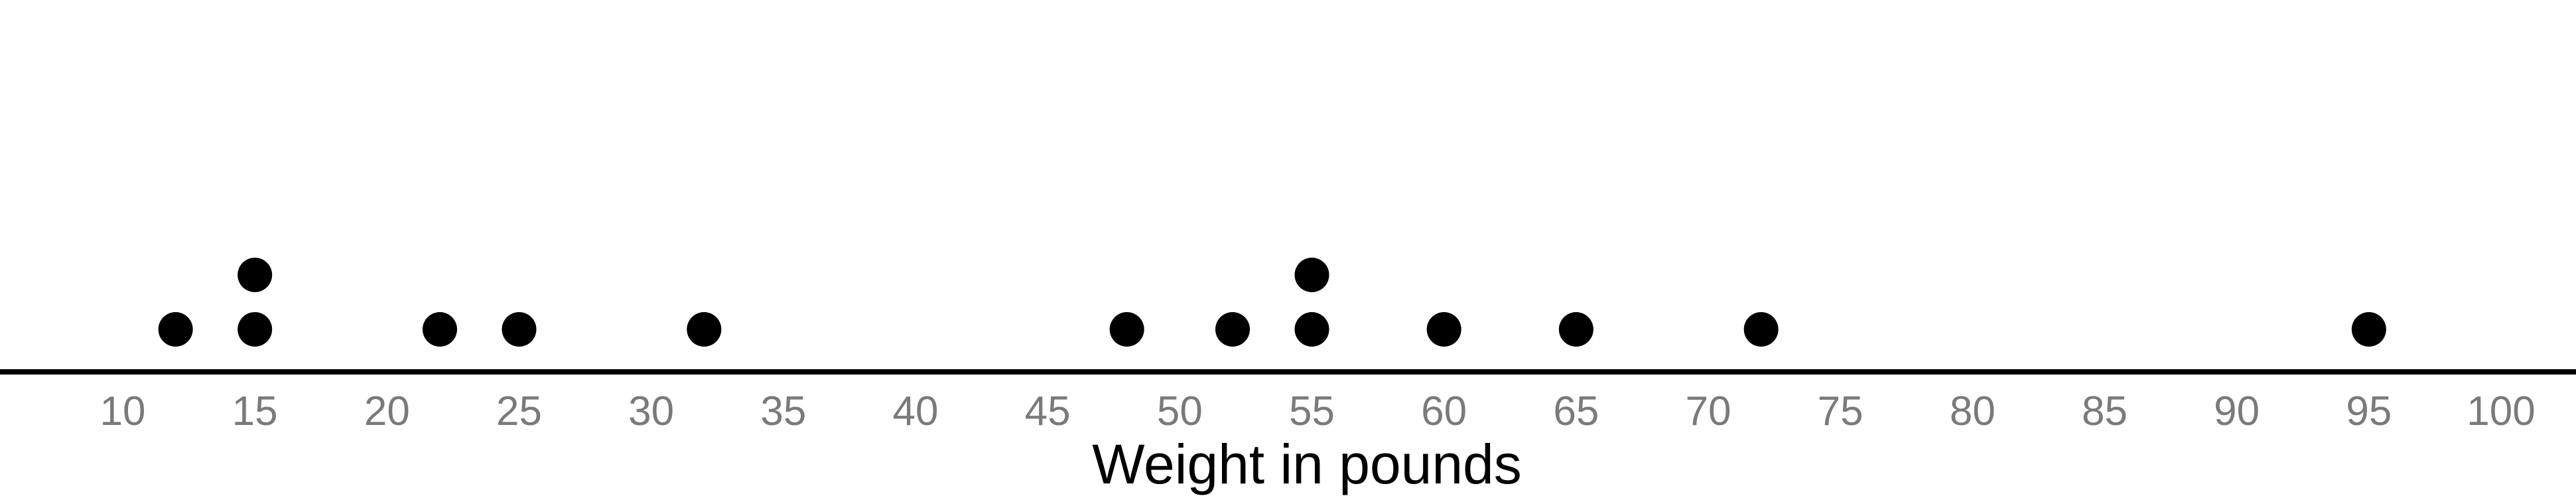 The width and height of the screenshot is (2576, 504). What do you see at coordinates (1576, 411) in the screenshot?
I see `x-tick-label: 65` at bounding box center [1576, 411].